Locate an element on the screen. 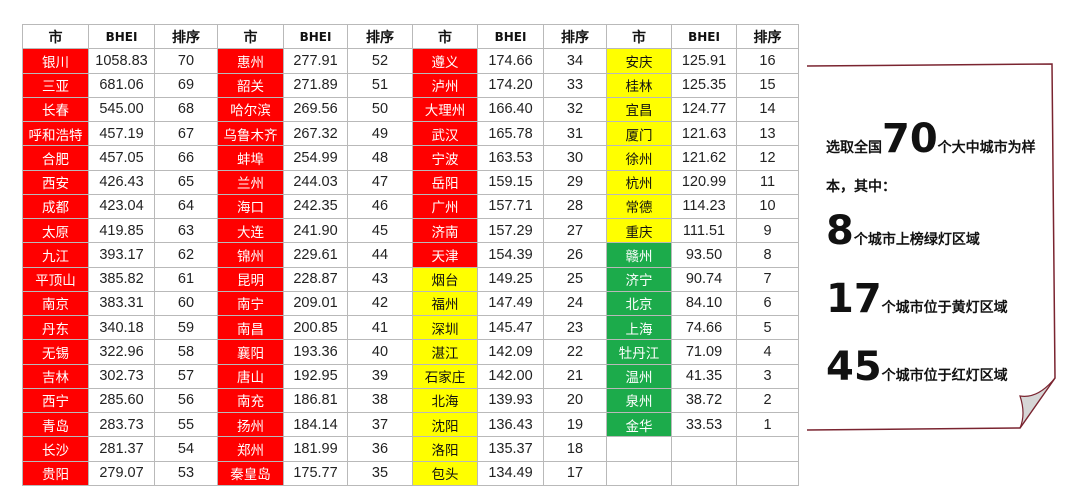 This screenshot has width=1080, height=498. bhei-cell: 254.99 is located at coordinates (315, 158).